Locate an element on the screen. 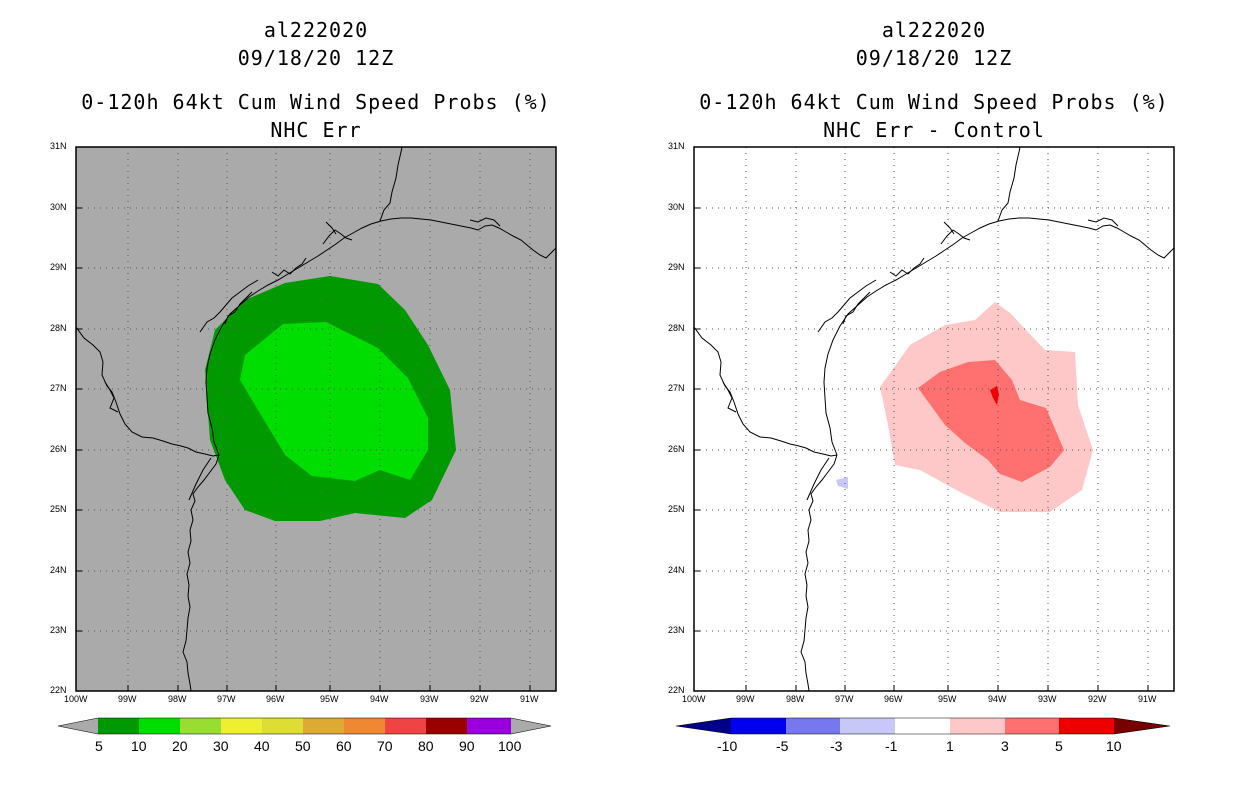 The width and height of the screenshot is (1236, 800). right-lon-label-93: 93W is located at coordinates (1047, 699).